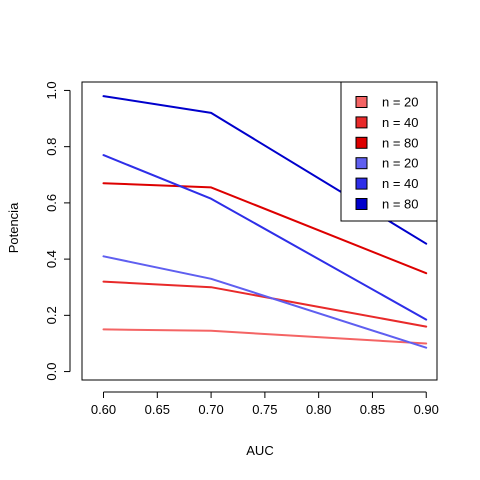  What do you see at coordinates (13, 227) in the screenshot?
I see `y-axis-title: Potencia` at bounding box center [13, 227].